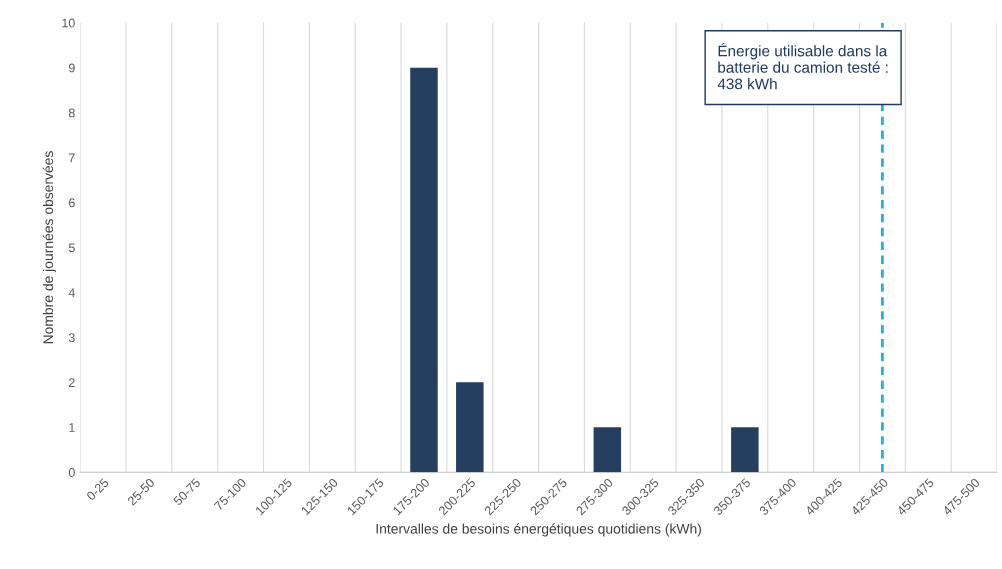 The image size is (1002, 569). What do you see at coordinates (49, 247) in the screenshot?
I see `y-axis-title: Nombre de journées observées` at bounding box center [49, 247].